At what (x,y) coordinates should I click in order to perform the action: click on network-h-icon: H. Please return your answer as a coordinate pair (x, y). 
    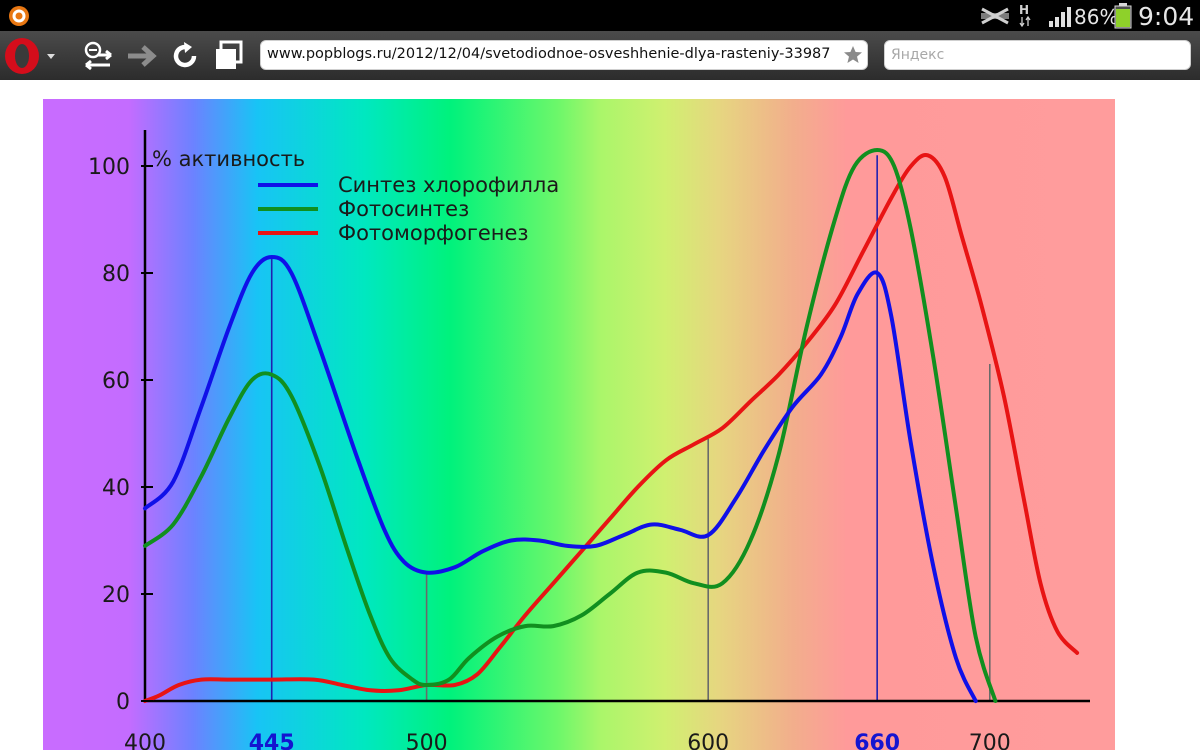
    Looking at the image, I should click on (1025, 15).